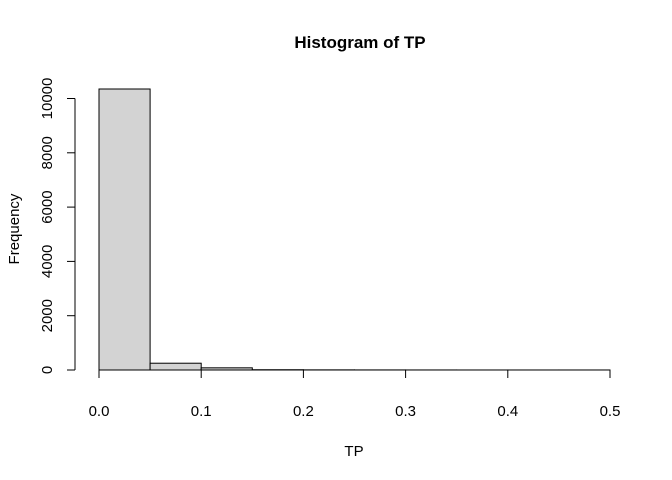  What do you see at coordinates (359, 42) in the screenshot?
I see `chart-title: Histogram of TP` at bounding box center [359, 42].